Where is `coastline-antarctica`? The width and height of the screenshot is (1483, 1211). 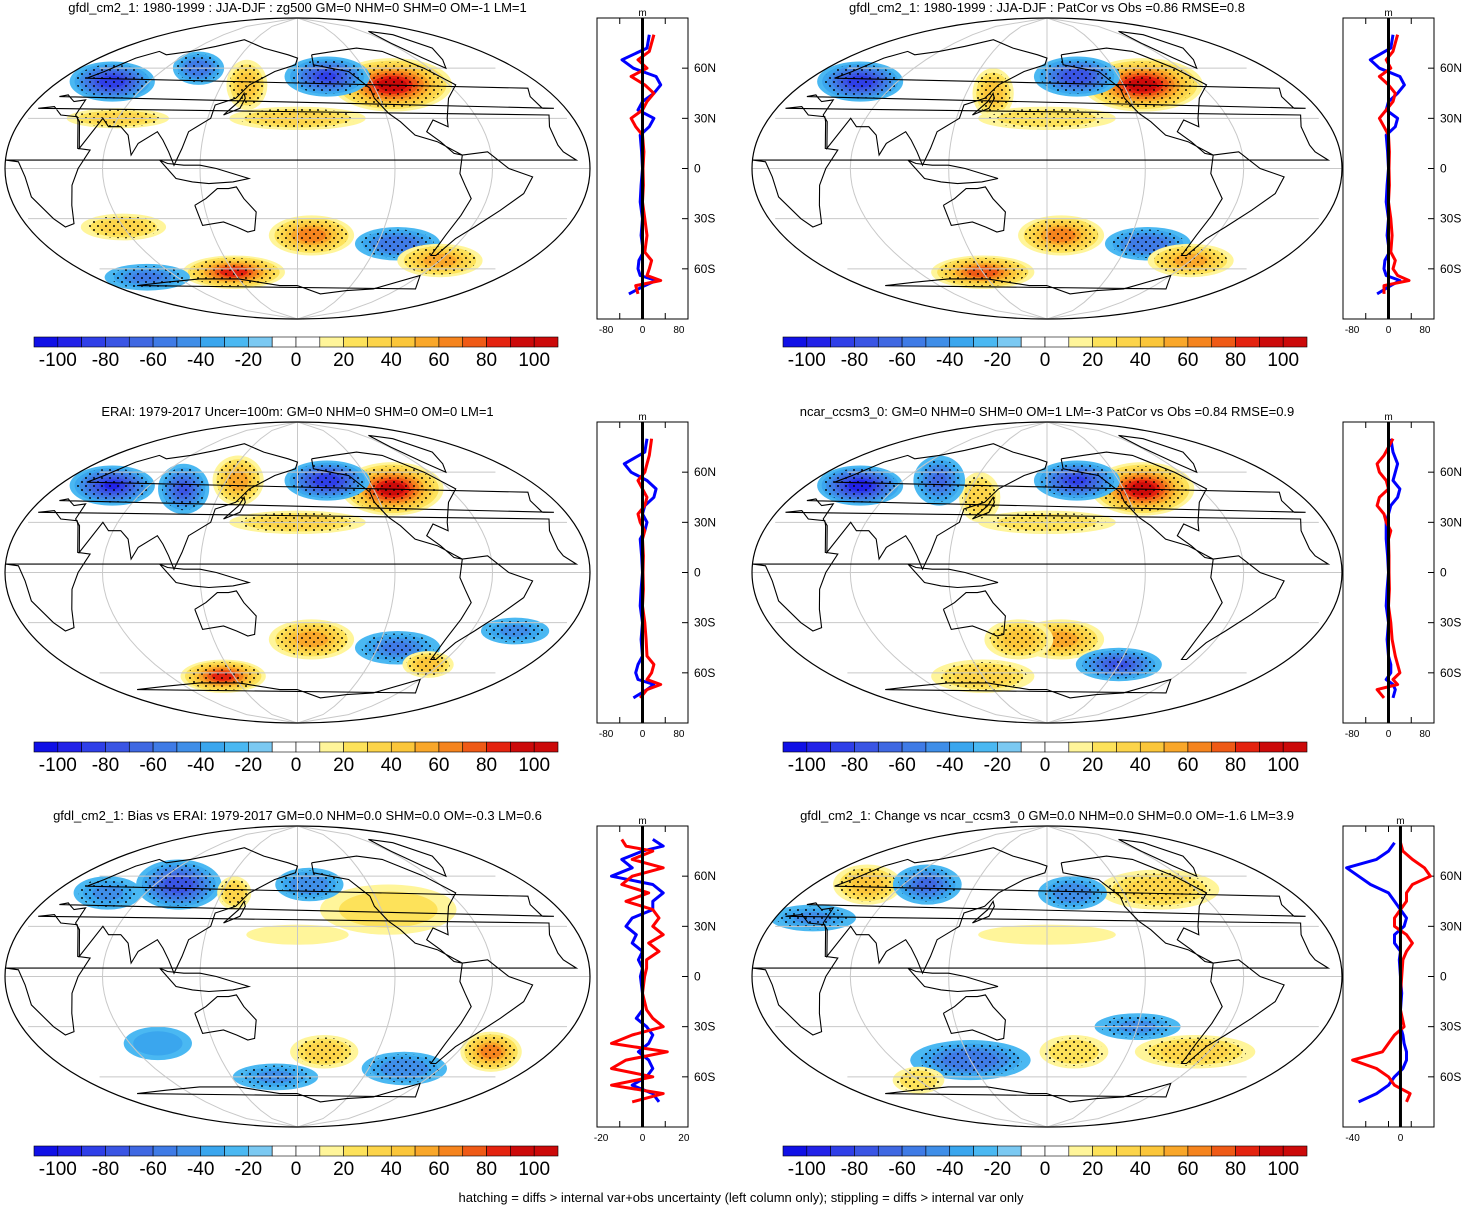 coastline-antarctica is located at coordinates (279, 284).